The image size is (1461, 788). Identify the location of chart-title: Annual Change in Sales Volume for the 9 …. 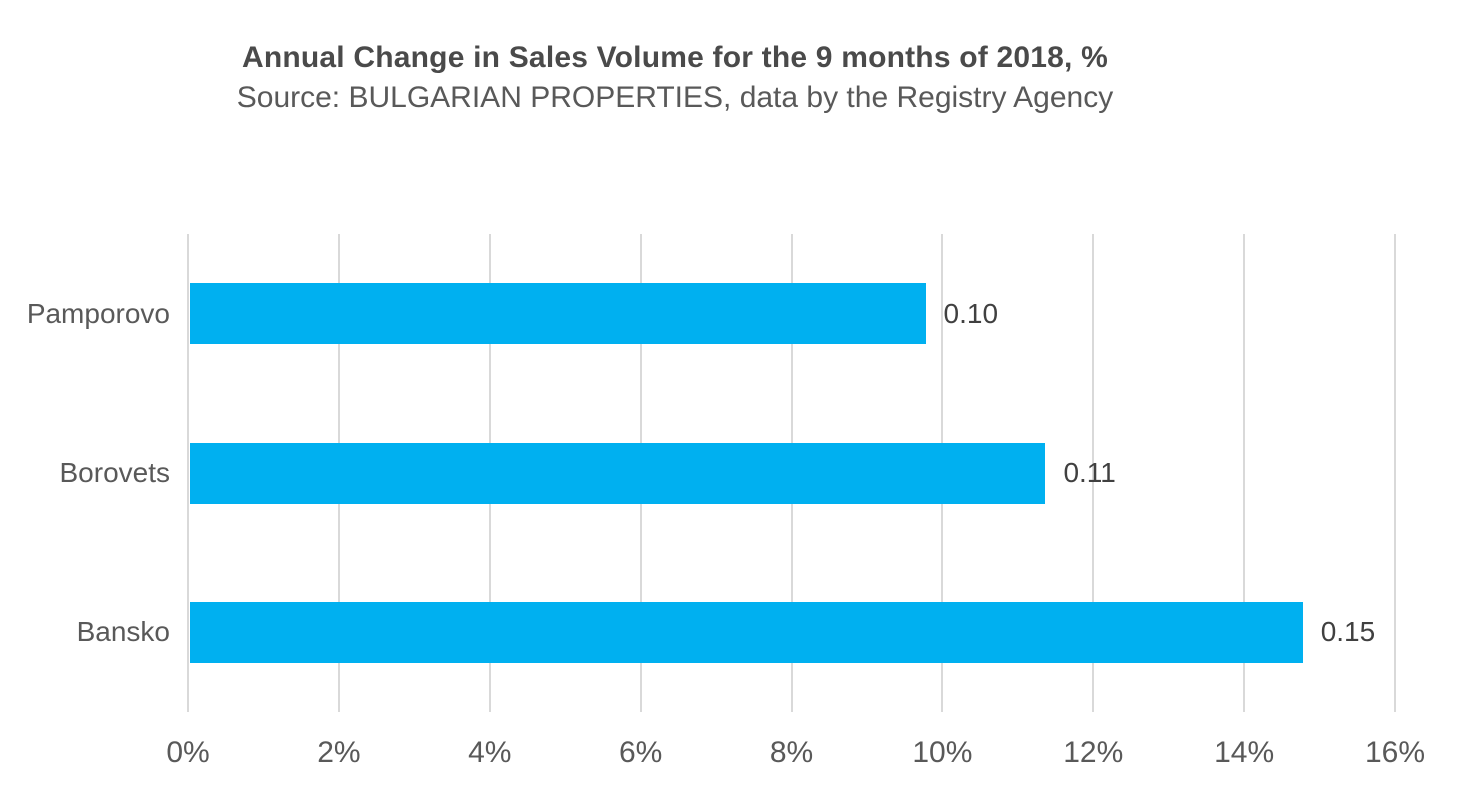
(674, 57).